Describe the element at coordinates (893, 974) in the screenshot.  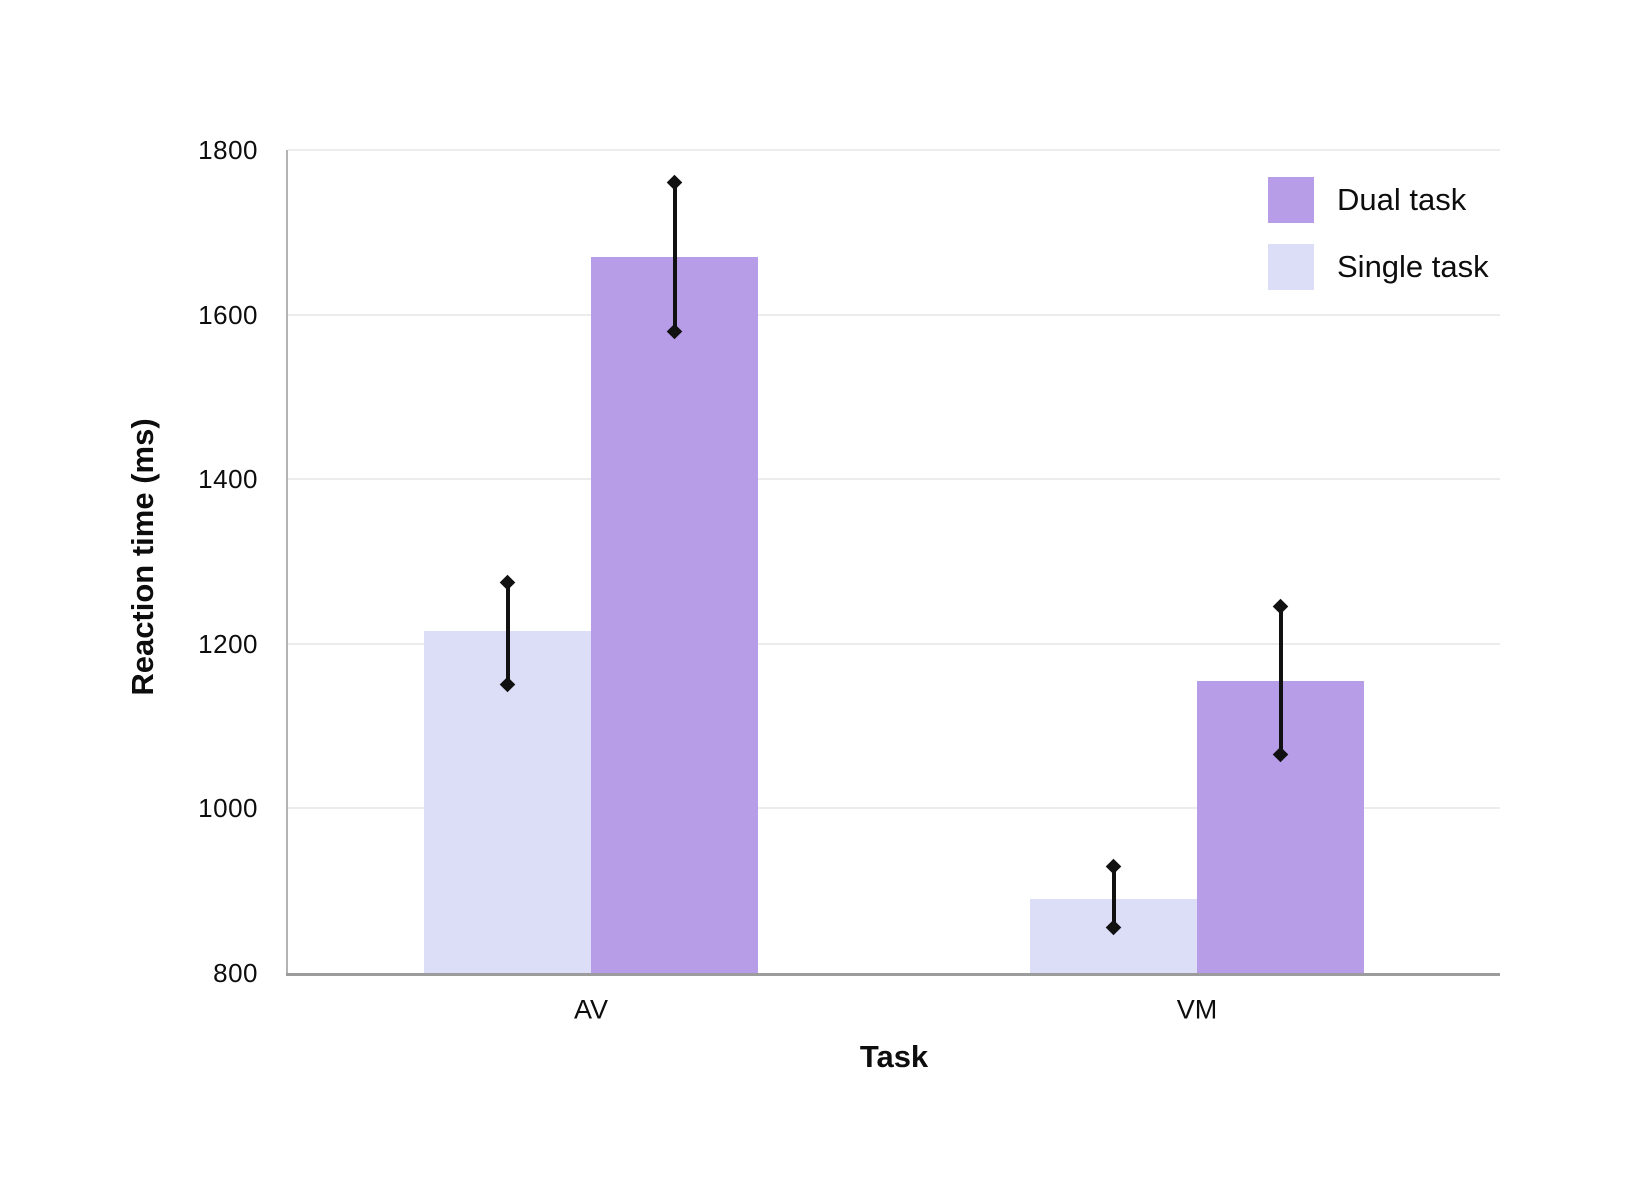
I see `x-axis-line` at that location.